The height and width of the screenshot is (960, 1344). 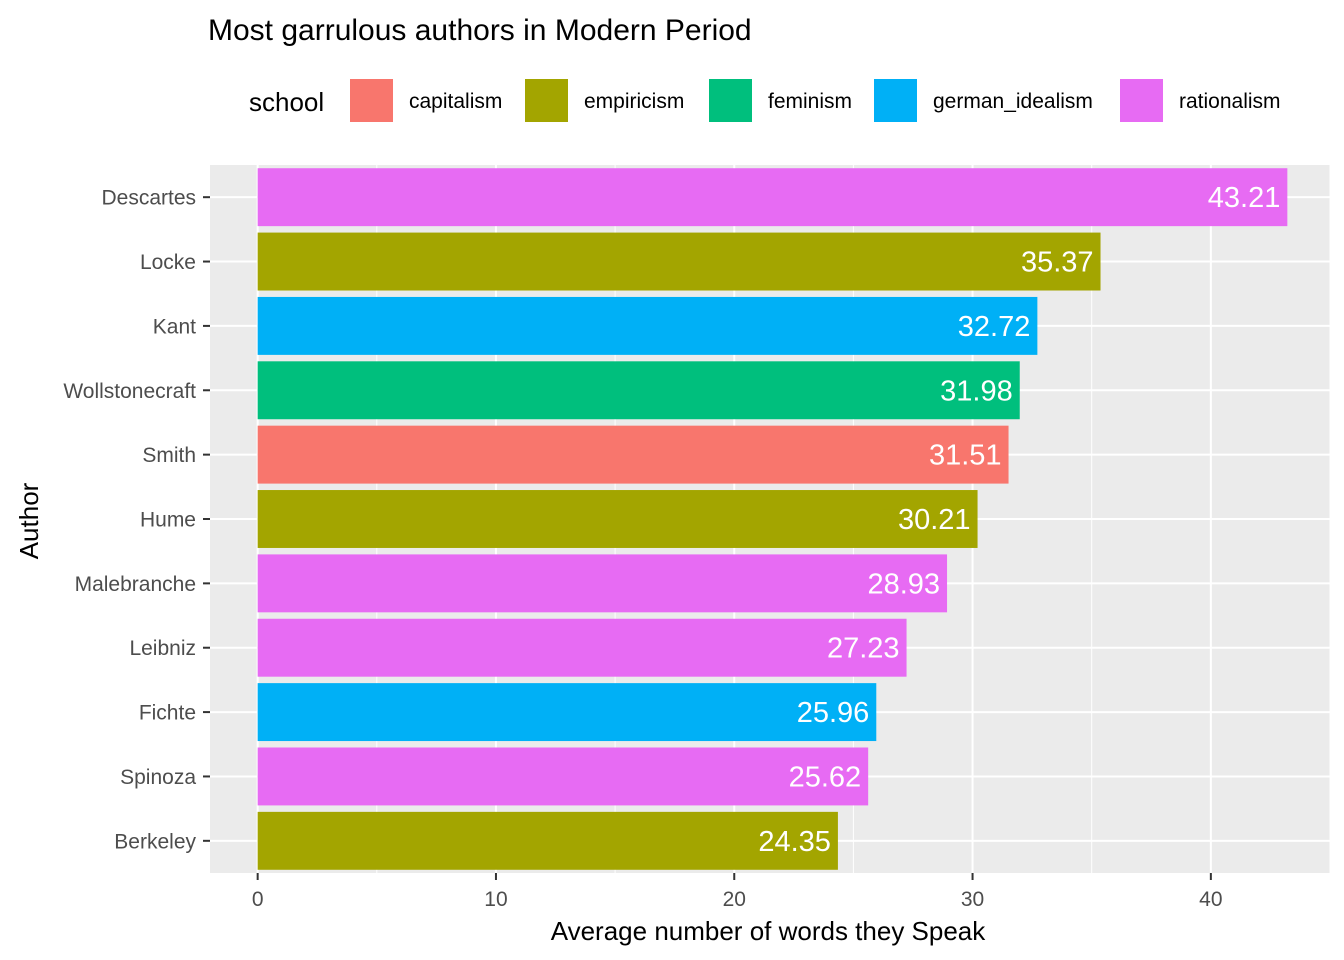 What do you see at coordinates (810, 101) in the screenshot?
I see `legend-label: feminism` at bounding box center [810, 101].